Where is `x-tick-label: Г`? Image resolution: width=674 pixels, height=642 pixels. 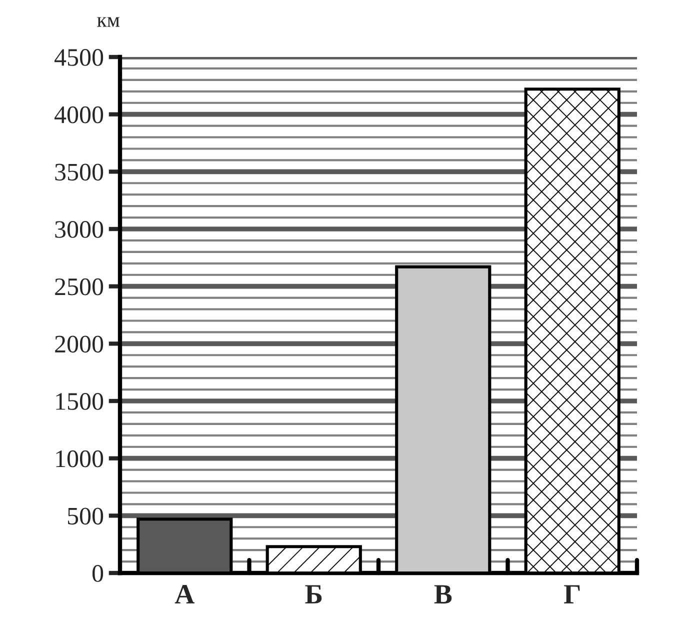 x-tick-label: Г is located at coordinates (572, 594).